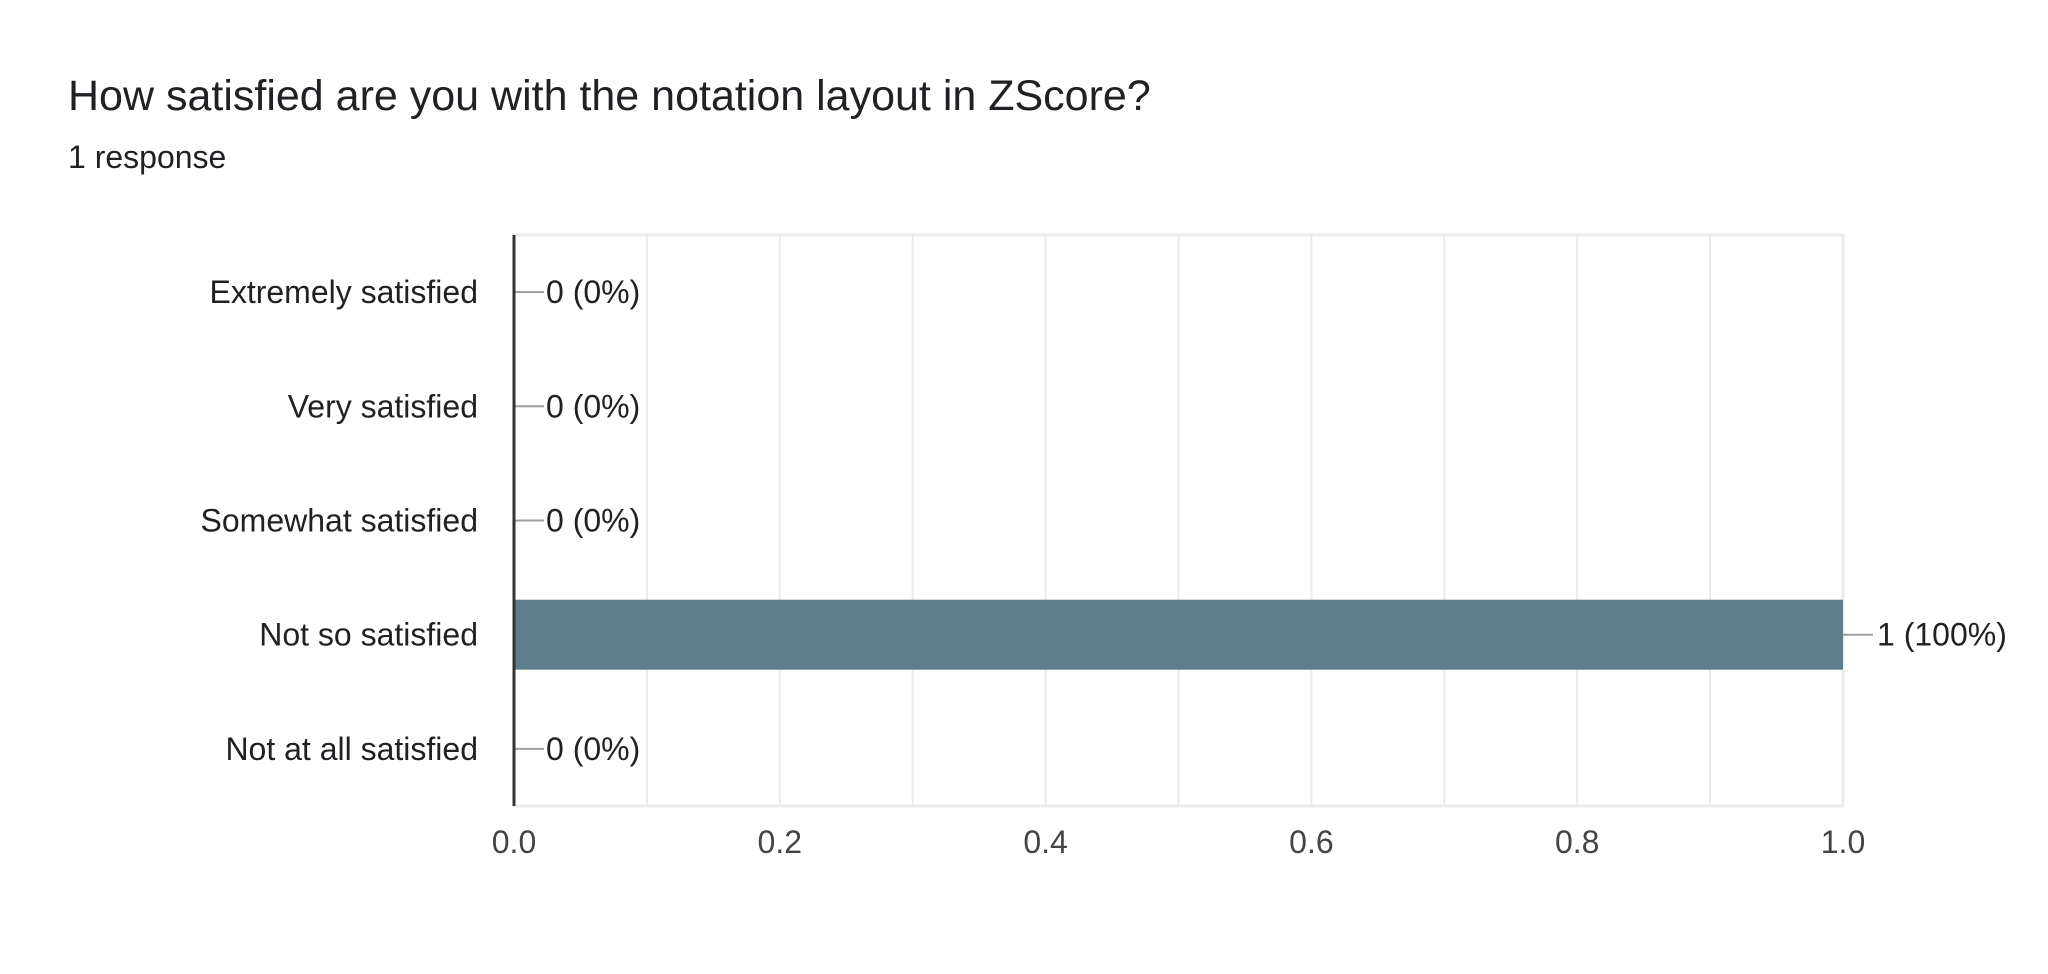 This screenshot has width=2048, height=974. I want to click on category-label: Very satisfied, so click(383, 406).